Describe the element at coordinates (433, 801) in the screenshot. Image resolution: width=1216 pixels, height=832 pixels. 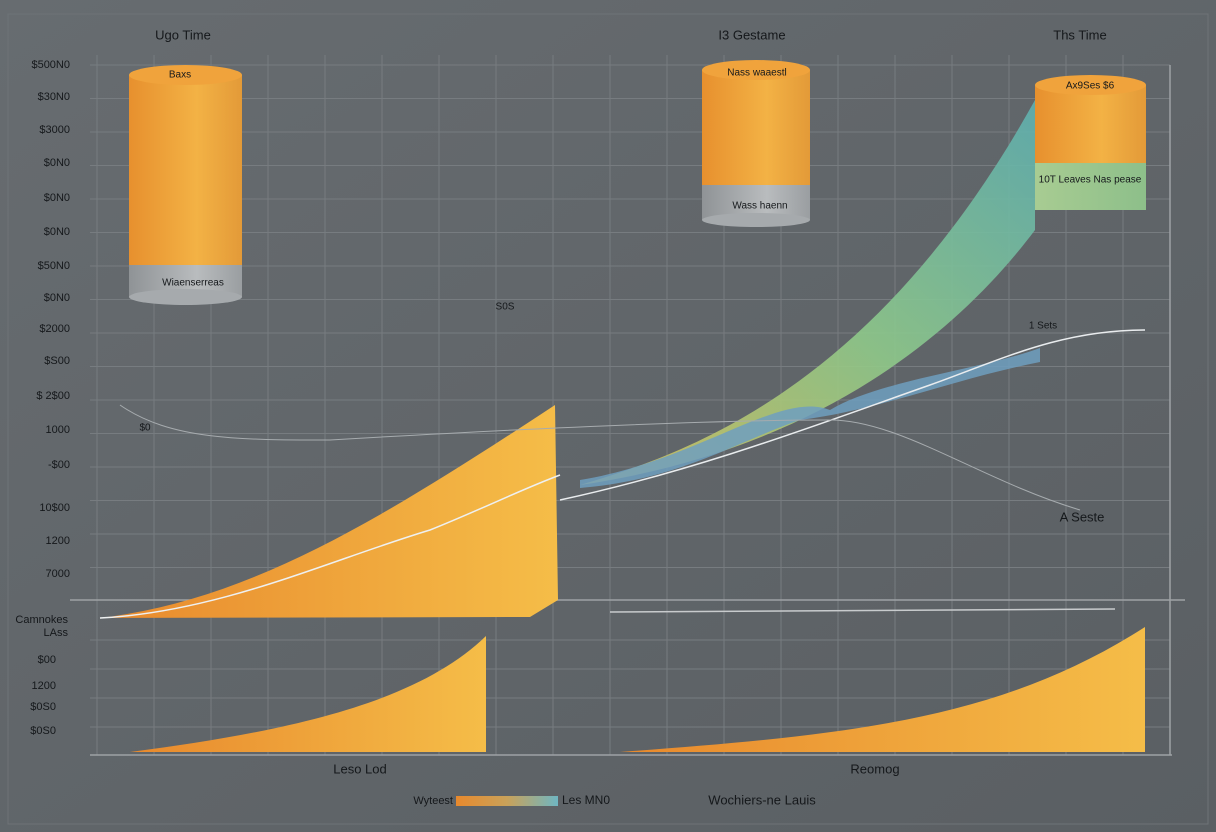
I see `legend-label: Wyteest` at that location.